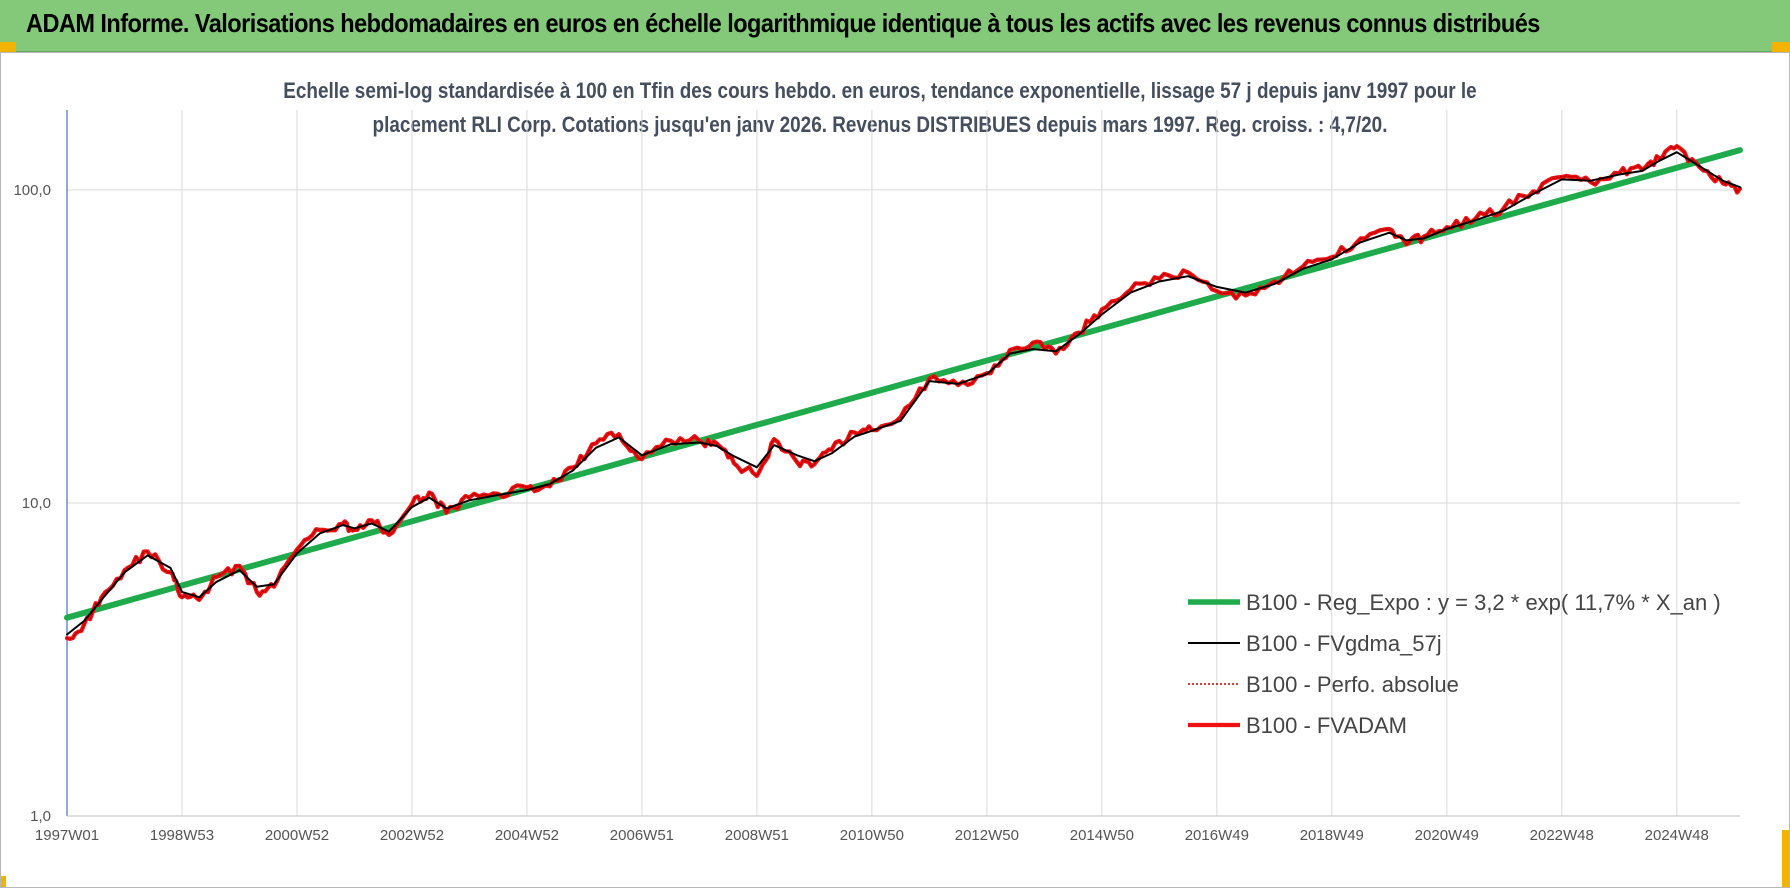 The image size is (1790, 888). Describe the element at coordinates (1102, 835) in the screenshot. I see `x-tick-label: 2014W50` at that location.